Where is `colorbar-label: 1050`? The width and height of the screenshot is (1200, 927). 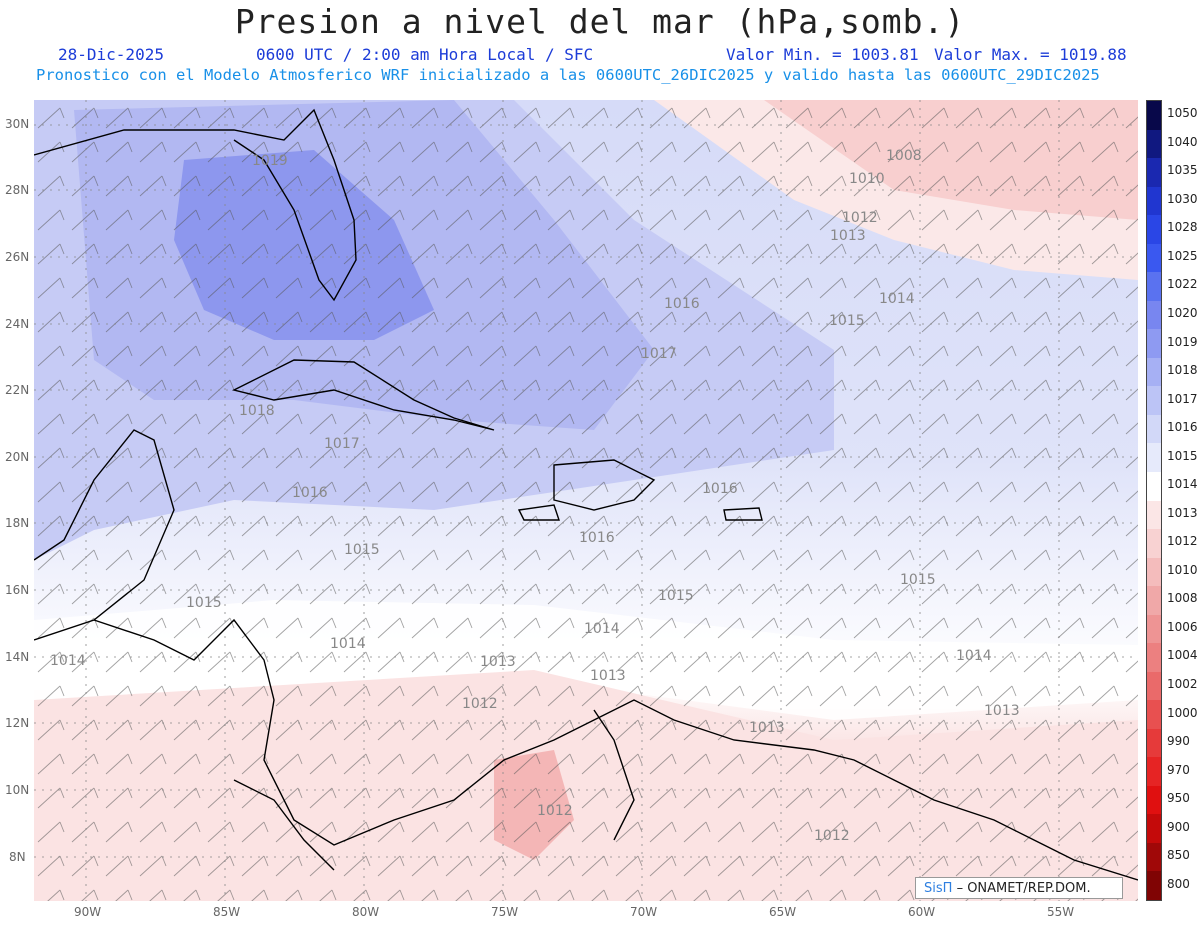
colorbar-label: 1050 is located at coordinates (1182, 113).